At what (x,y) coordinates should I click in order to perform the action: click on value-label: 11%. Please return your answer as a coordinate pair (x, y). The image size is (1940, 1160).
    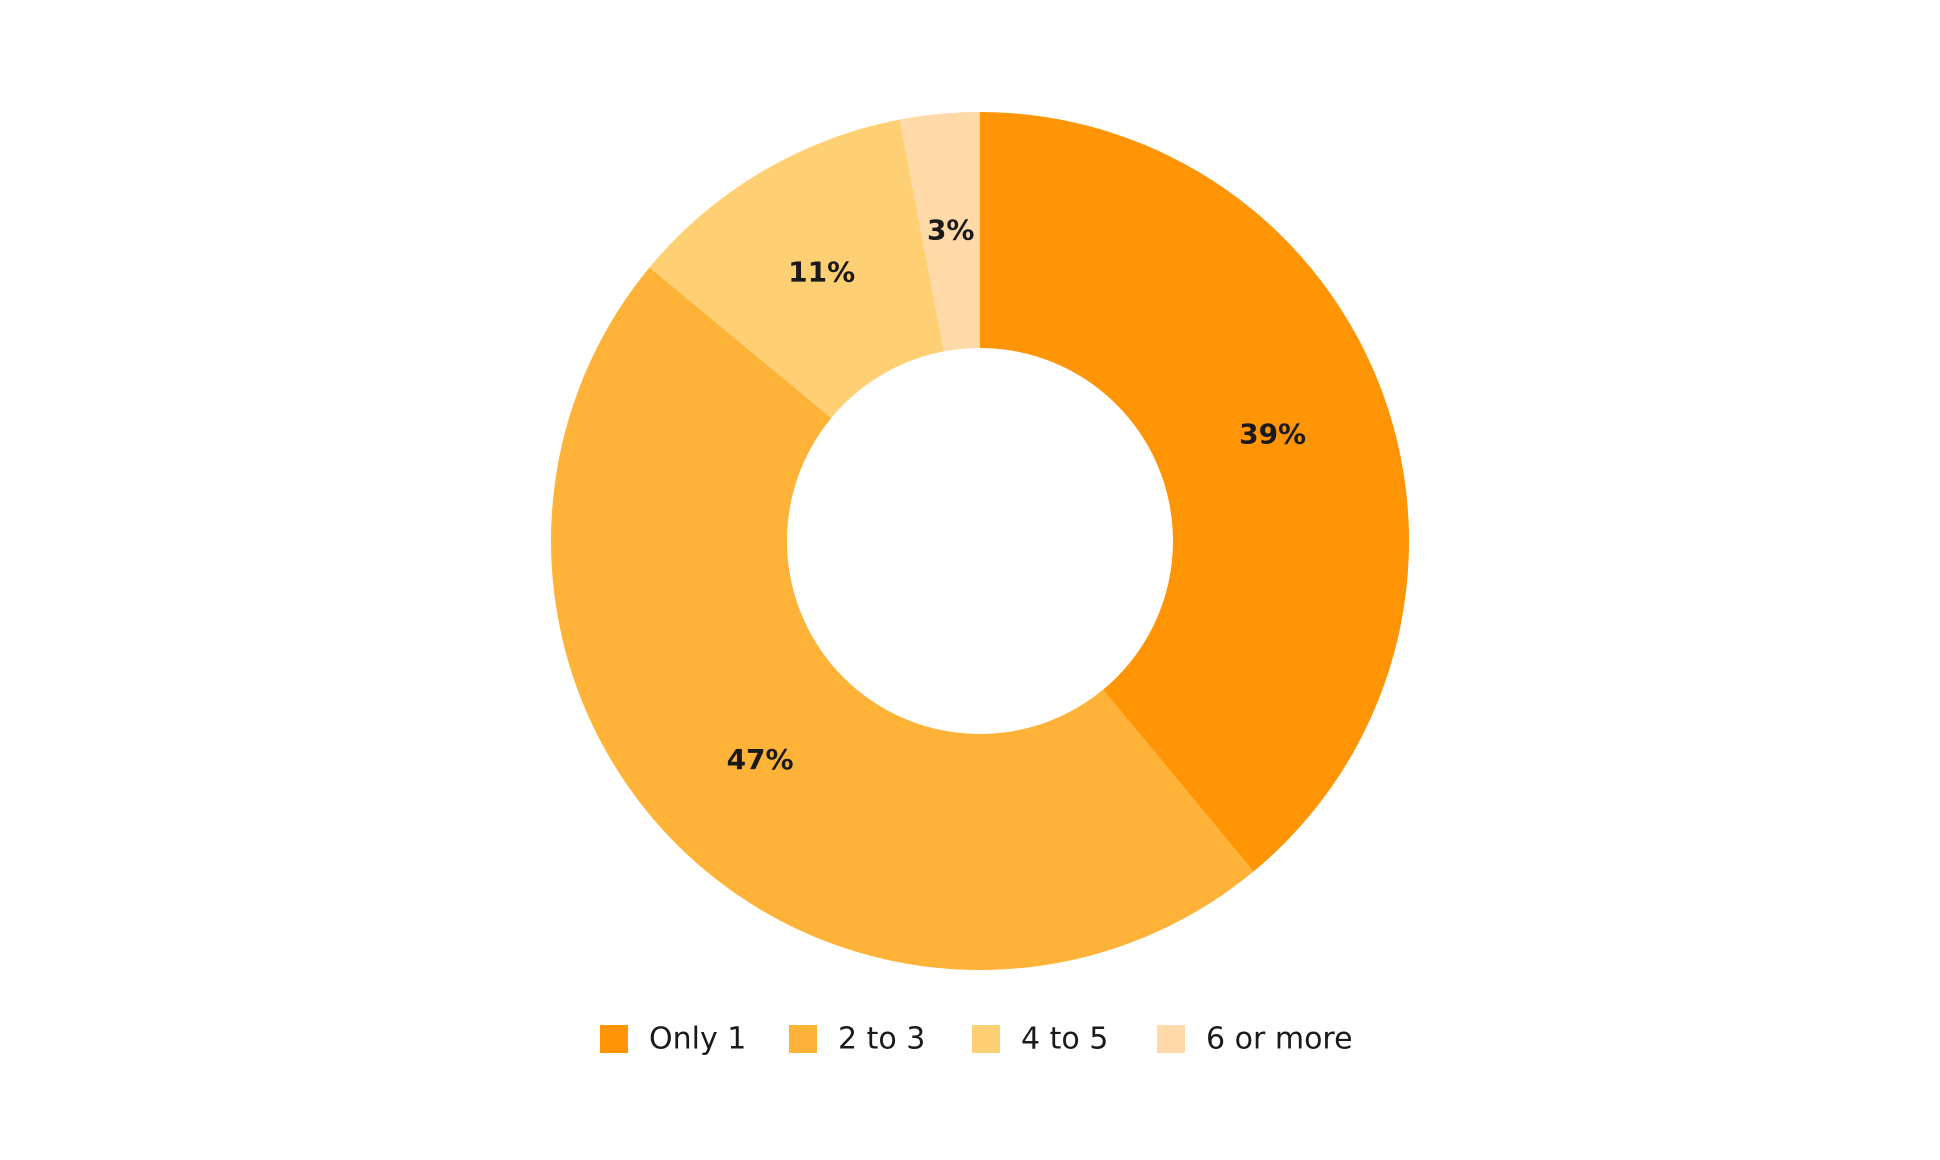
    Looking at the image, I should click on (821, 271).